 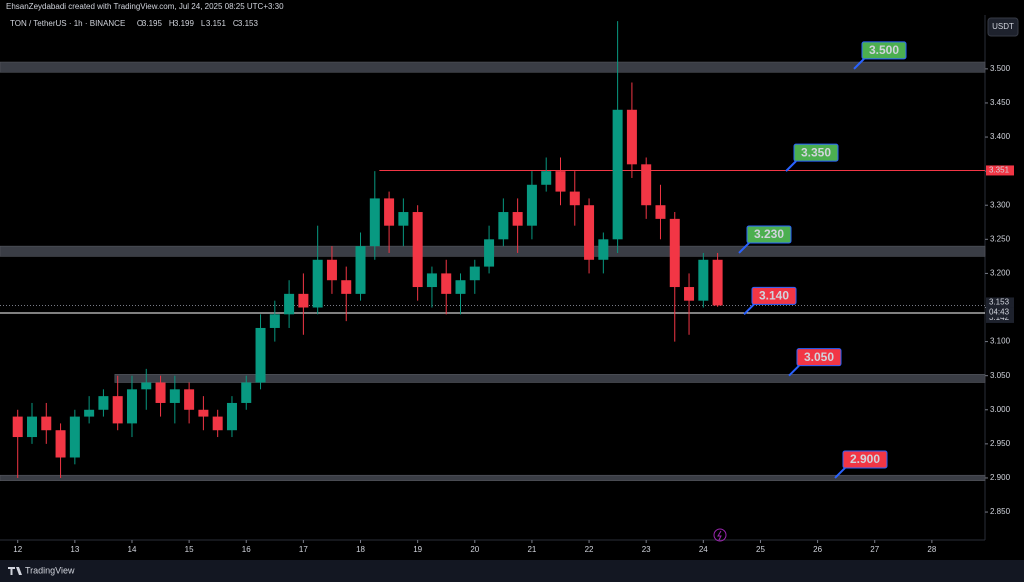 I want to click on level-label: 3.140, so click(x=774, y=295).